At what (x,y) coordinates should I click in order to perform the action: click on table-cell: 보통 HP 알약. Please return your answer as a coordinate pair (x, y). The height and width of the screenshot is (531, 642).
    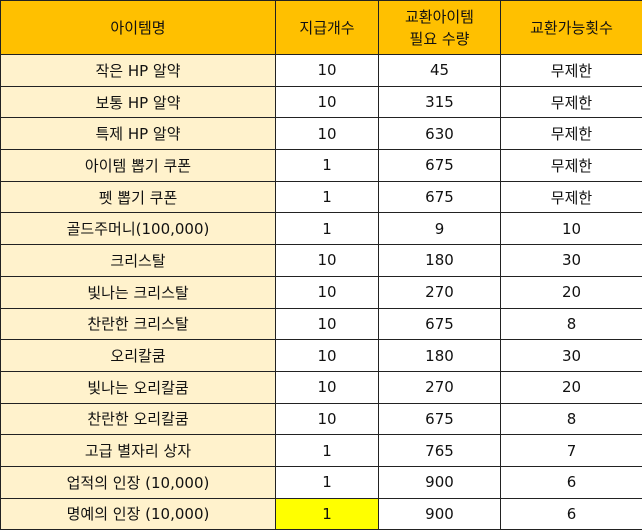
    Looking at the image, I should click on (138, 102).